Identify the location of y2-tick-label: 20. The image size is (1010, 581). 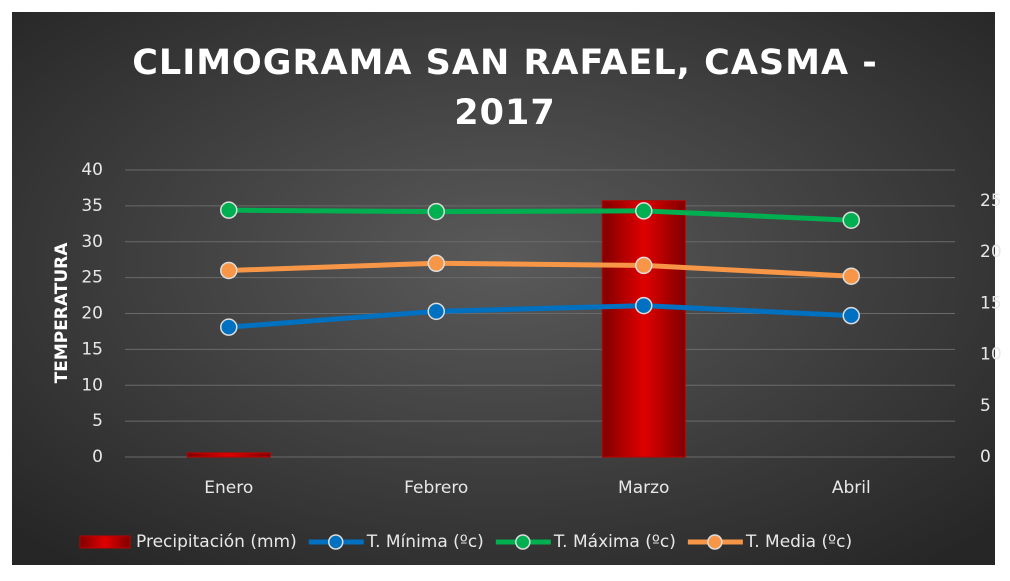
(991, 252).